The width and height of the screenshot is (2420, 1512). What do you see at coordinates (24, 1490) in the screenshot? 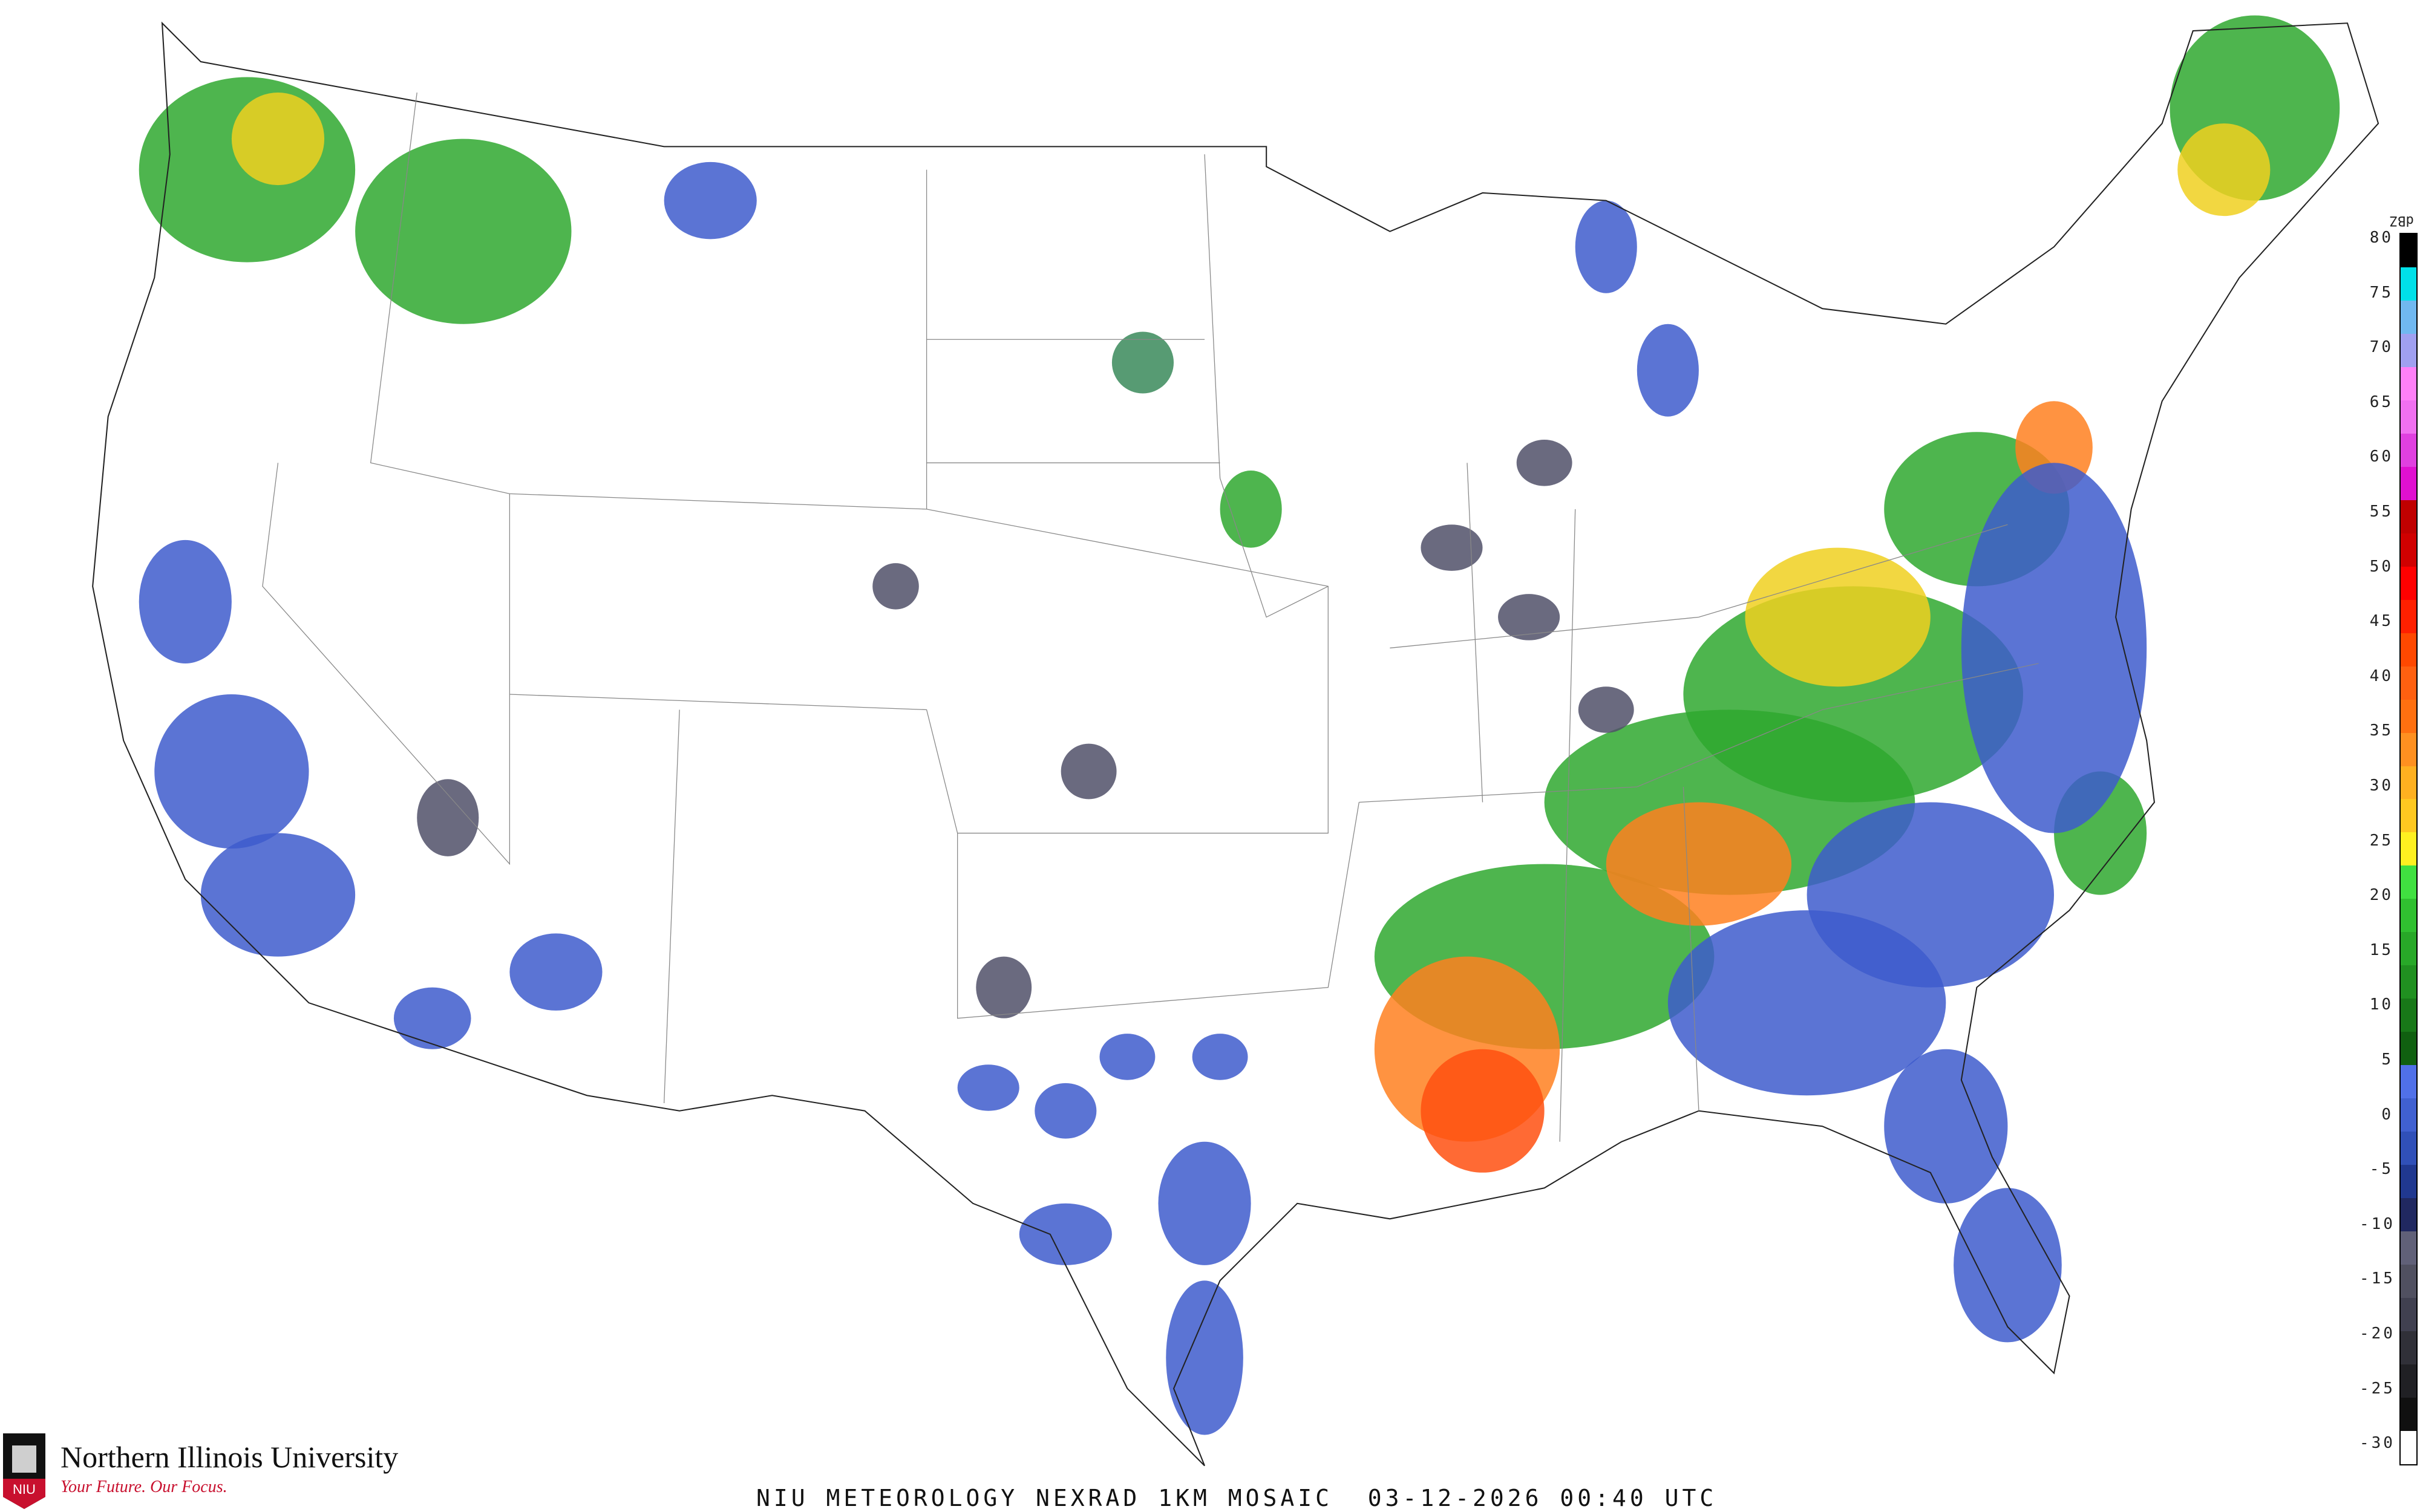
I see `logo-text: NIU` at bounding box center [24, 1490].